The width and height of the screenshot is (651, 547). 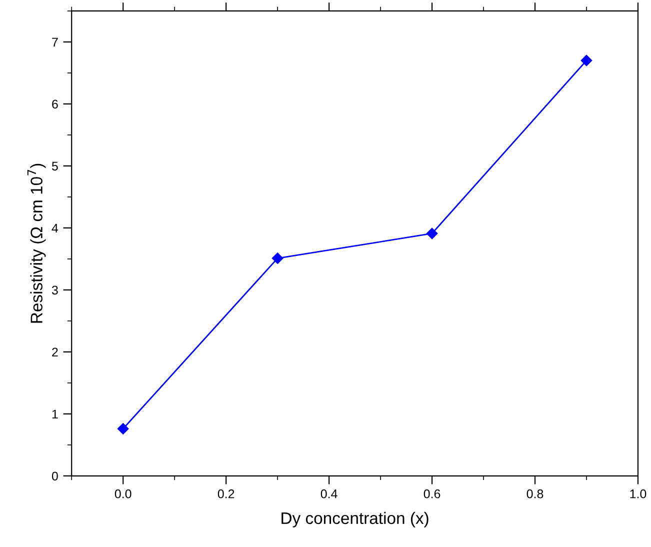 What do you see at coordinates (55, 352) in the screenshot?
I see `y-tick-label: 2` at bounding box center [55, 352].